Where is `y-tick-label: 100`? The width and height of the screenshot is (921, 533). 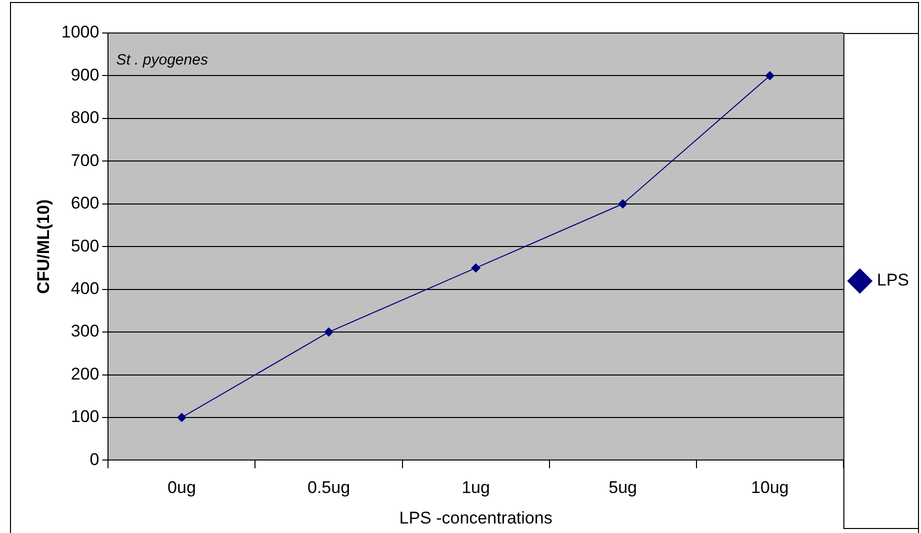
y-tick-label: 100 is located at coordinates (85, 416).